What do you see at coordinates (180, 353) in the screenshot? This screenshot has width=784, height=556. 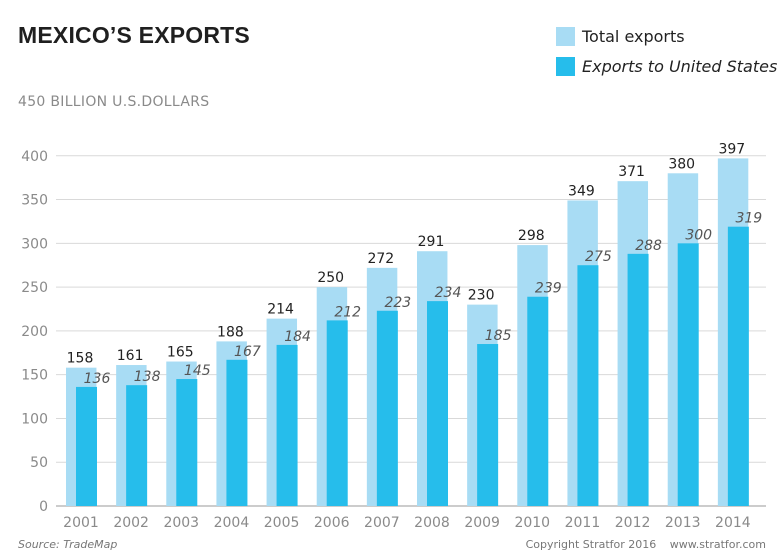 I see `data-label-total: 165` at bounding box center [180, 353].